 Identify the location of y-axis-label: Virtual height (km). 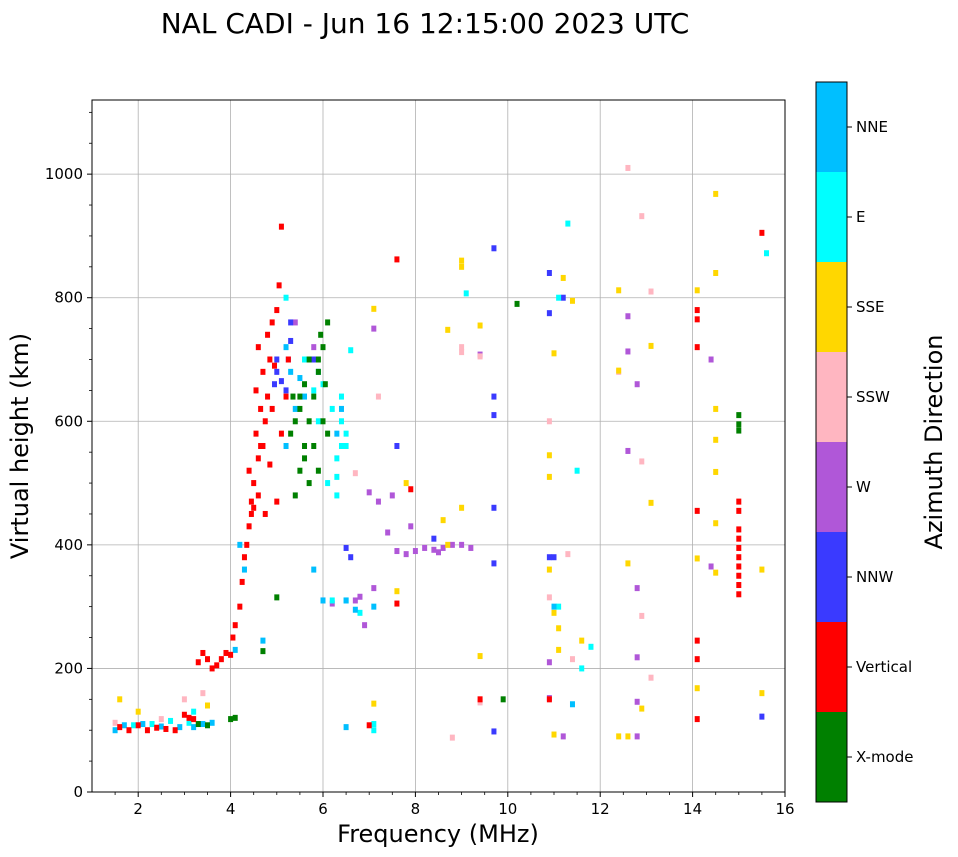
(20, 446).